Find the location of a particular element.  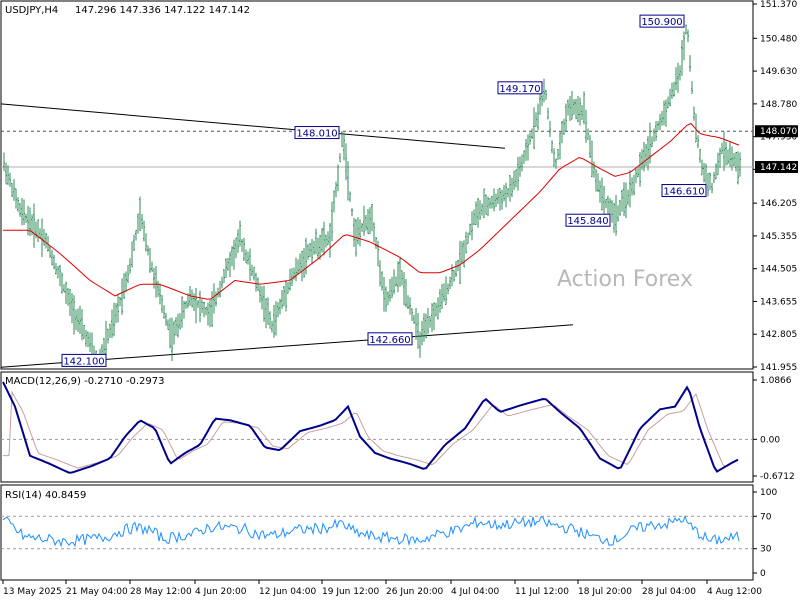

rsi-y-tick-label: 70 is located at coordinates (766, 517).